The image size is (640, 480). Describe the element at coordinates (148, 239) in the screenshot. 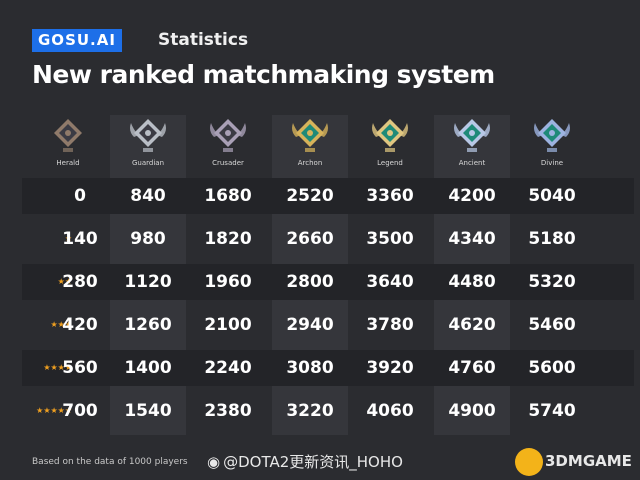

I see `mmr-value: 980` at that location.